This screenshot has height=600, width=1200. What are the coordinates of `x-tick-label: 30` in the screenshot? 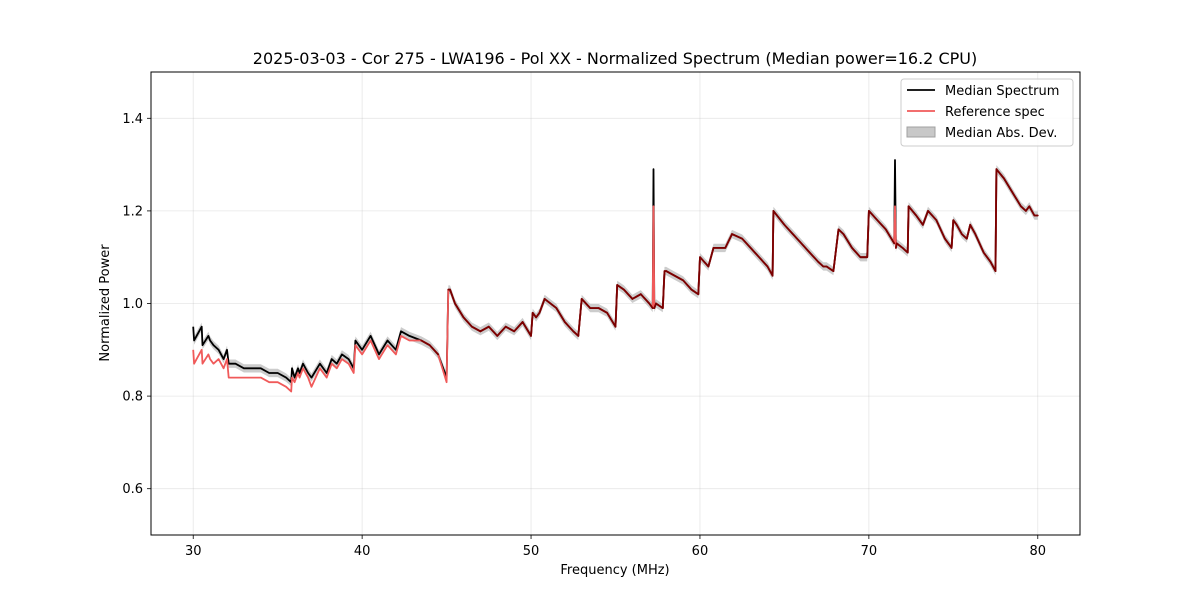 It's located at (193, 551).